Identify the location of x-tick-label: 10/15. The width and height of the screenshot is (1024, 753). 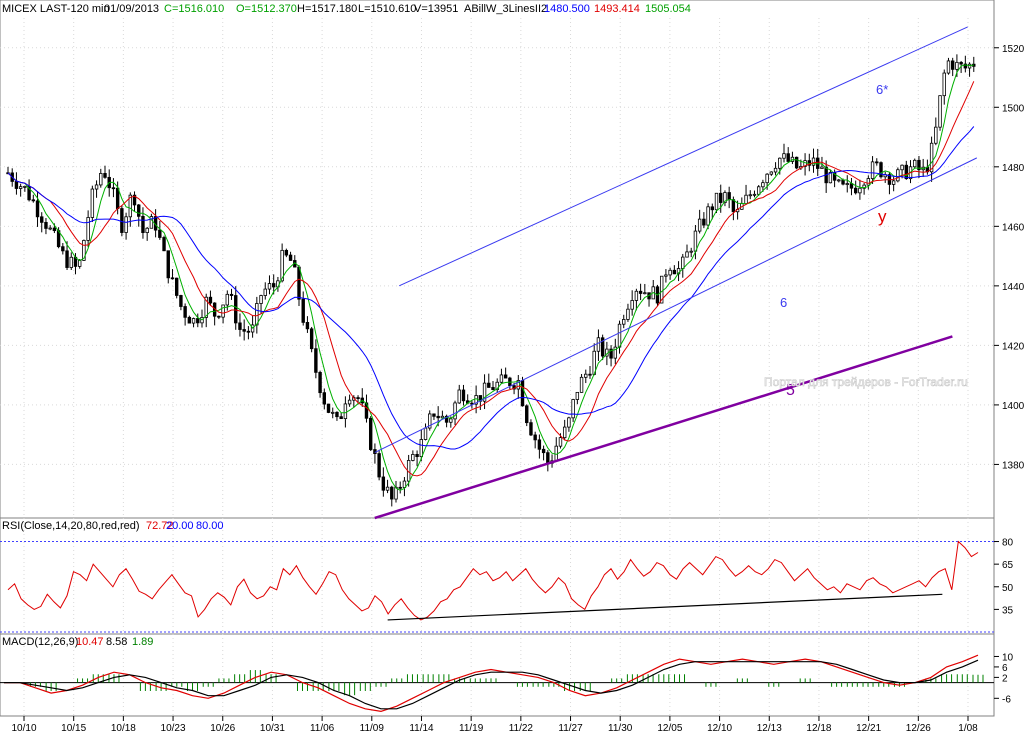
(73, 728).